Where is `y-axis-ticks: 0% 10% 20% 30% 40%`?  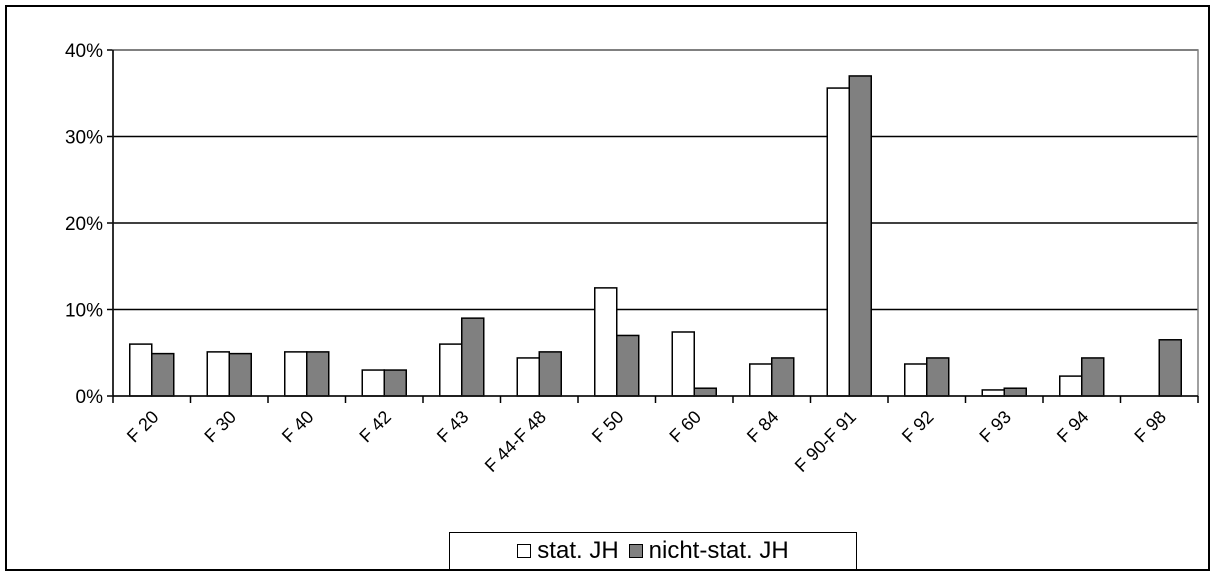
y-axis-ticks: 0% 10% 20% 30% 40% is located at coordinates (89, 224).